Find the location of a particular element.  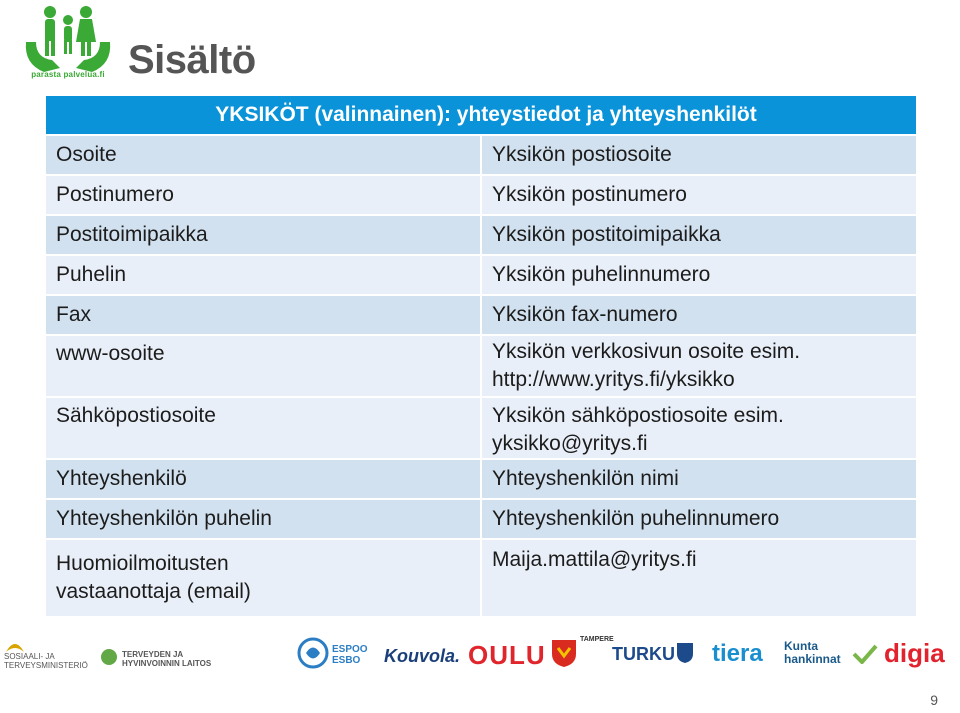

tampere-logo: TAMPERE is located at coordinates (597, 639).